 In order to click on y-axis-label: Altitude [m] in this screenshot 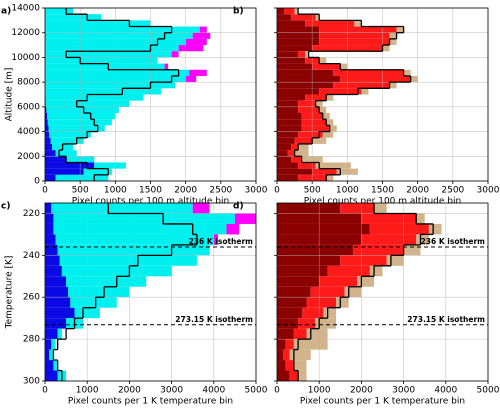, I will do `click(10, 95)`.